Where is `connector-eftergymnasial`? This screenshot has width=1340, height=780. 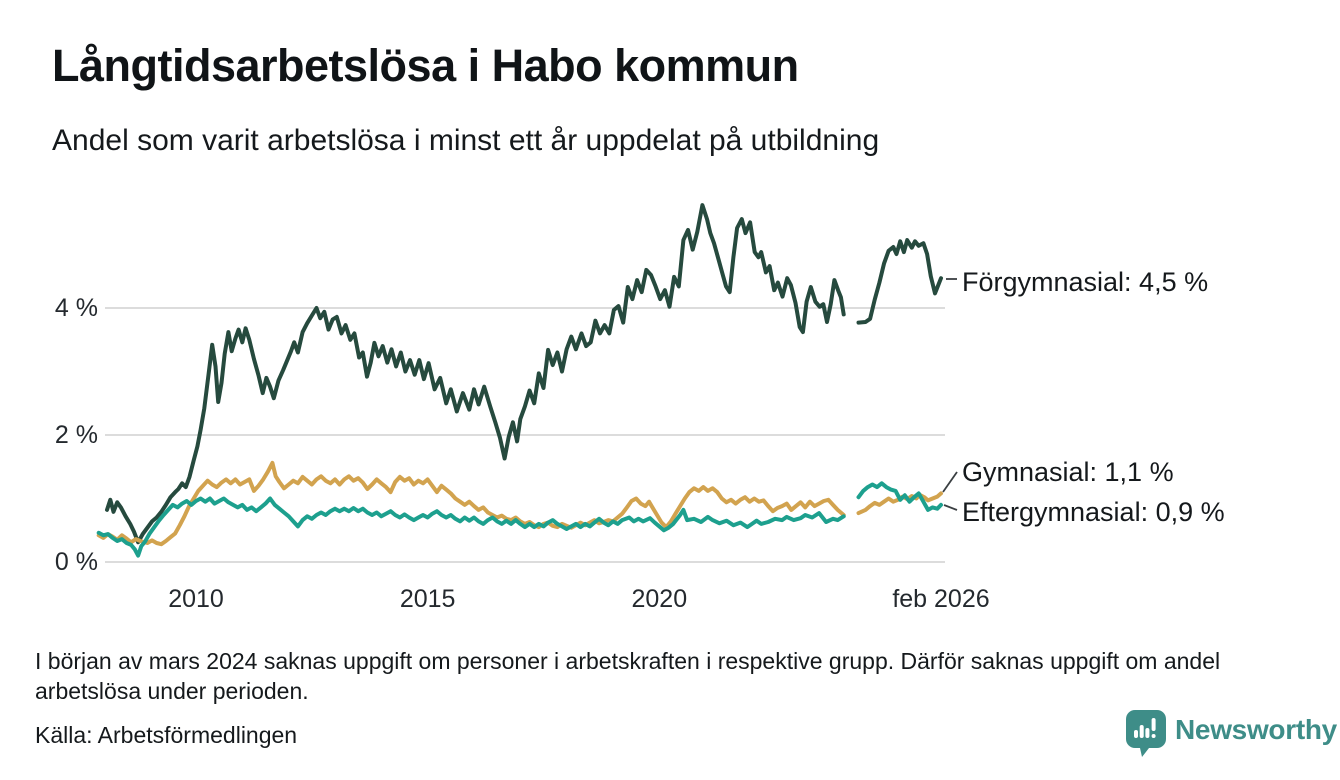 connector-eftergymnasial is located at coordinates (950, 507).